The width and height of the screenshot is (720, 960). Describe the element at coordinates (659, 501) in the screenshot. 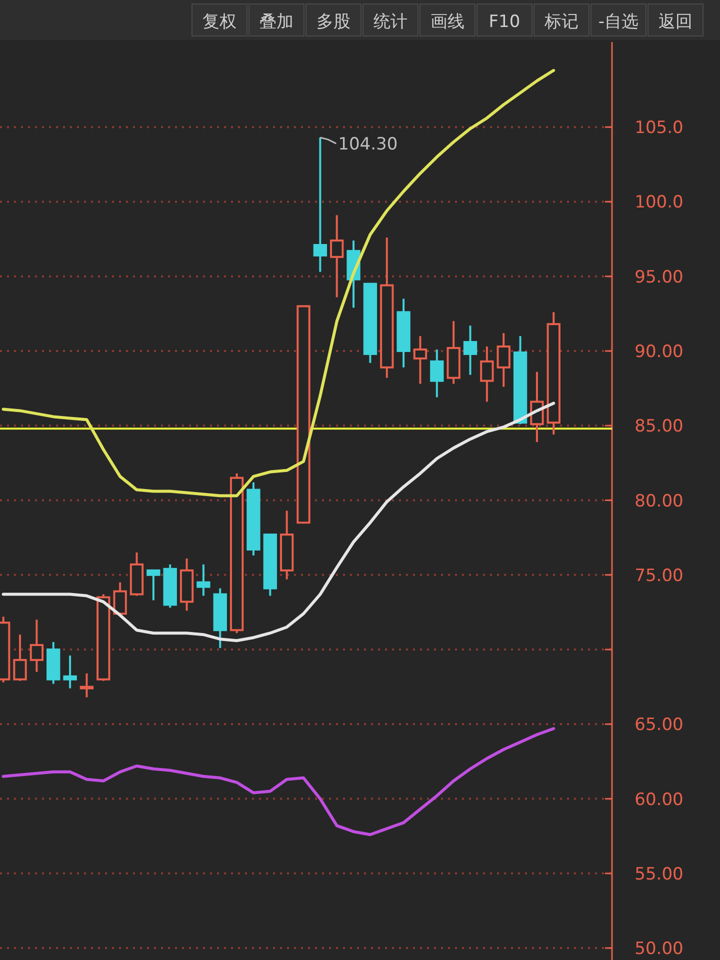

I see `y-tick-label: 80.00` at that location.